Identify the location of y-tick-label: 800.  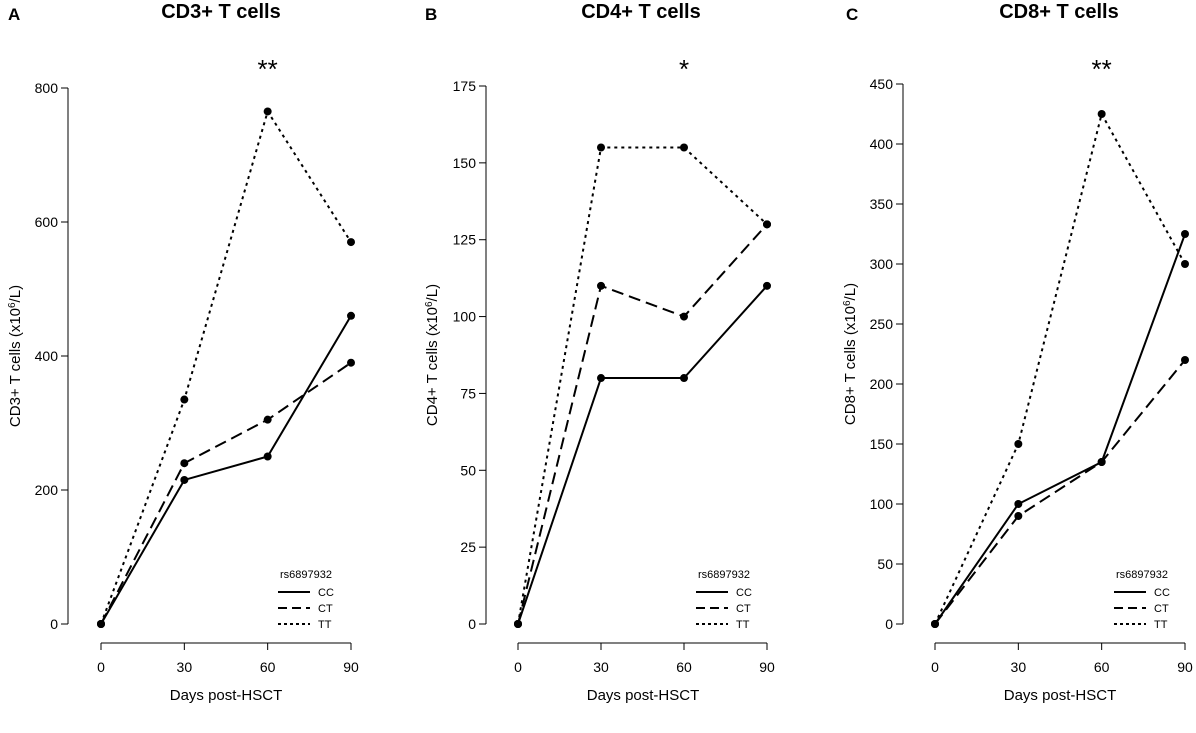
(47, 88).